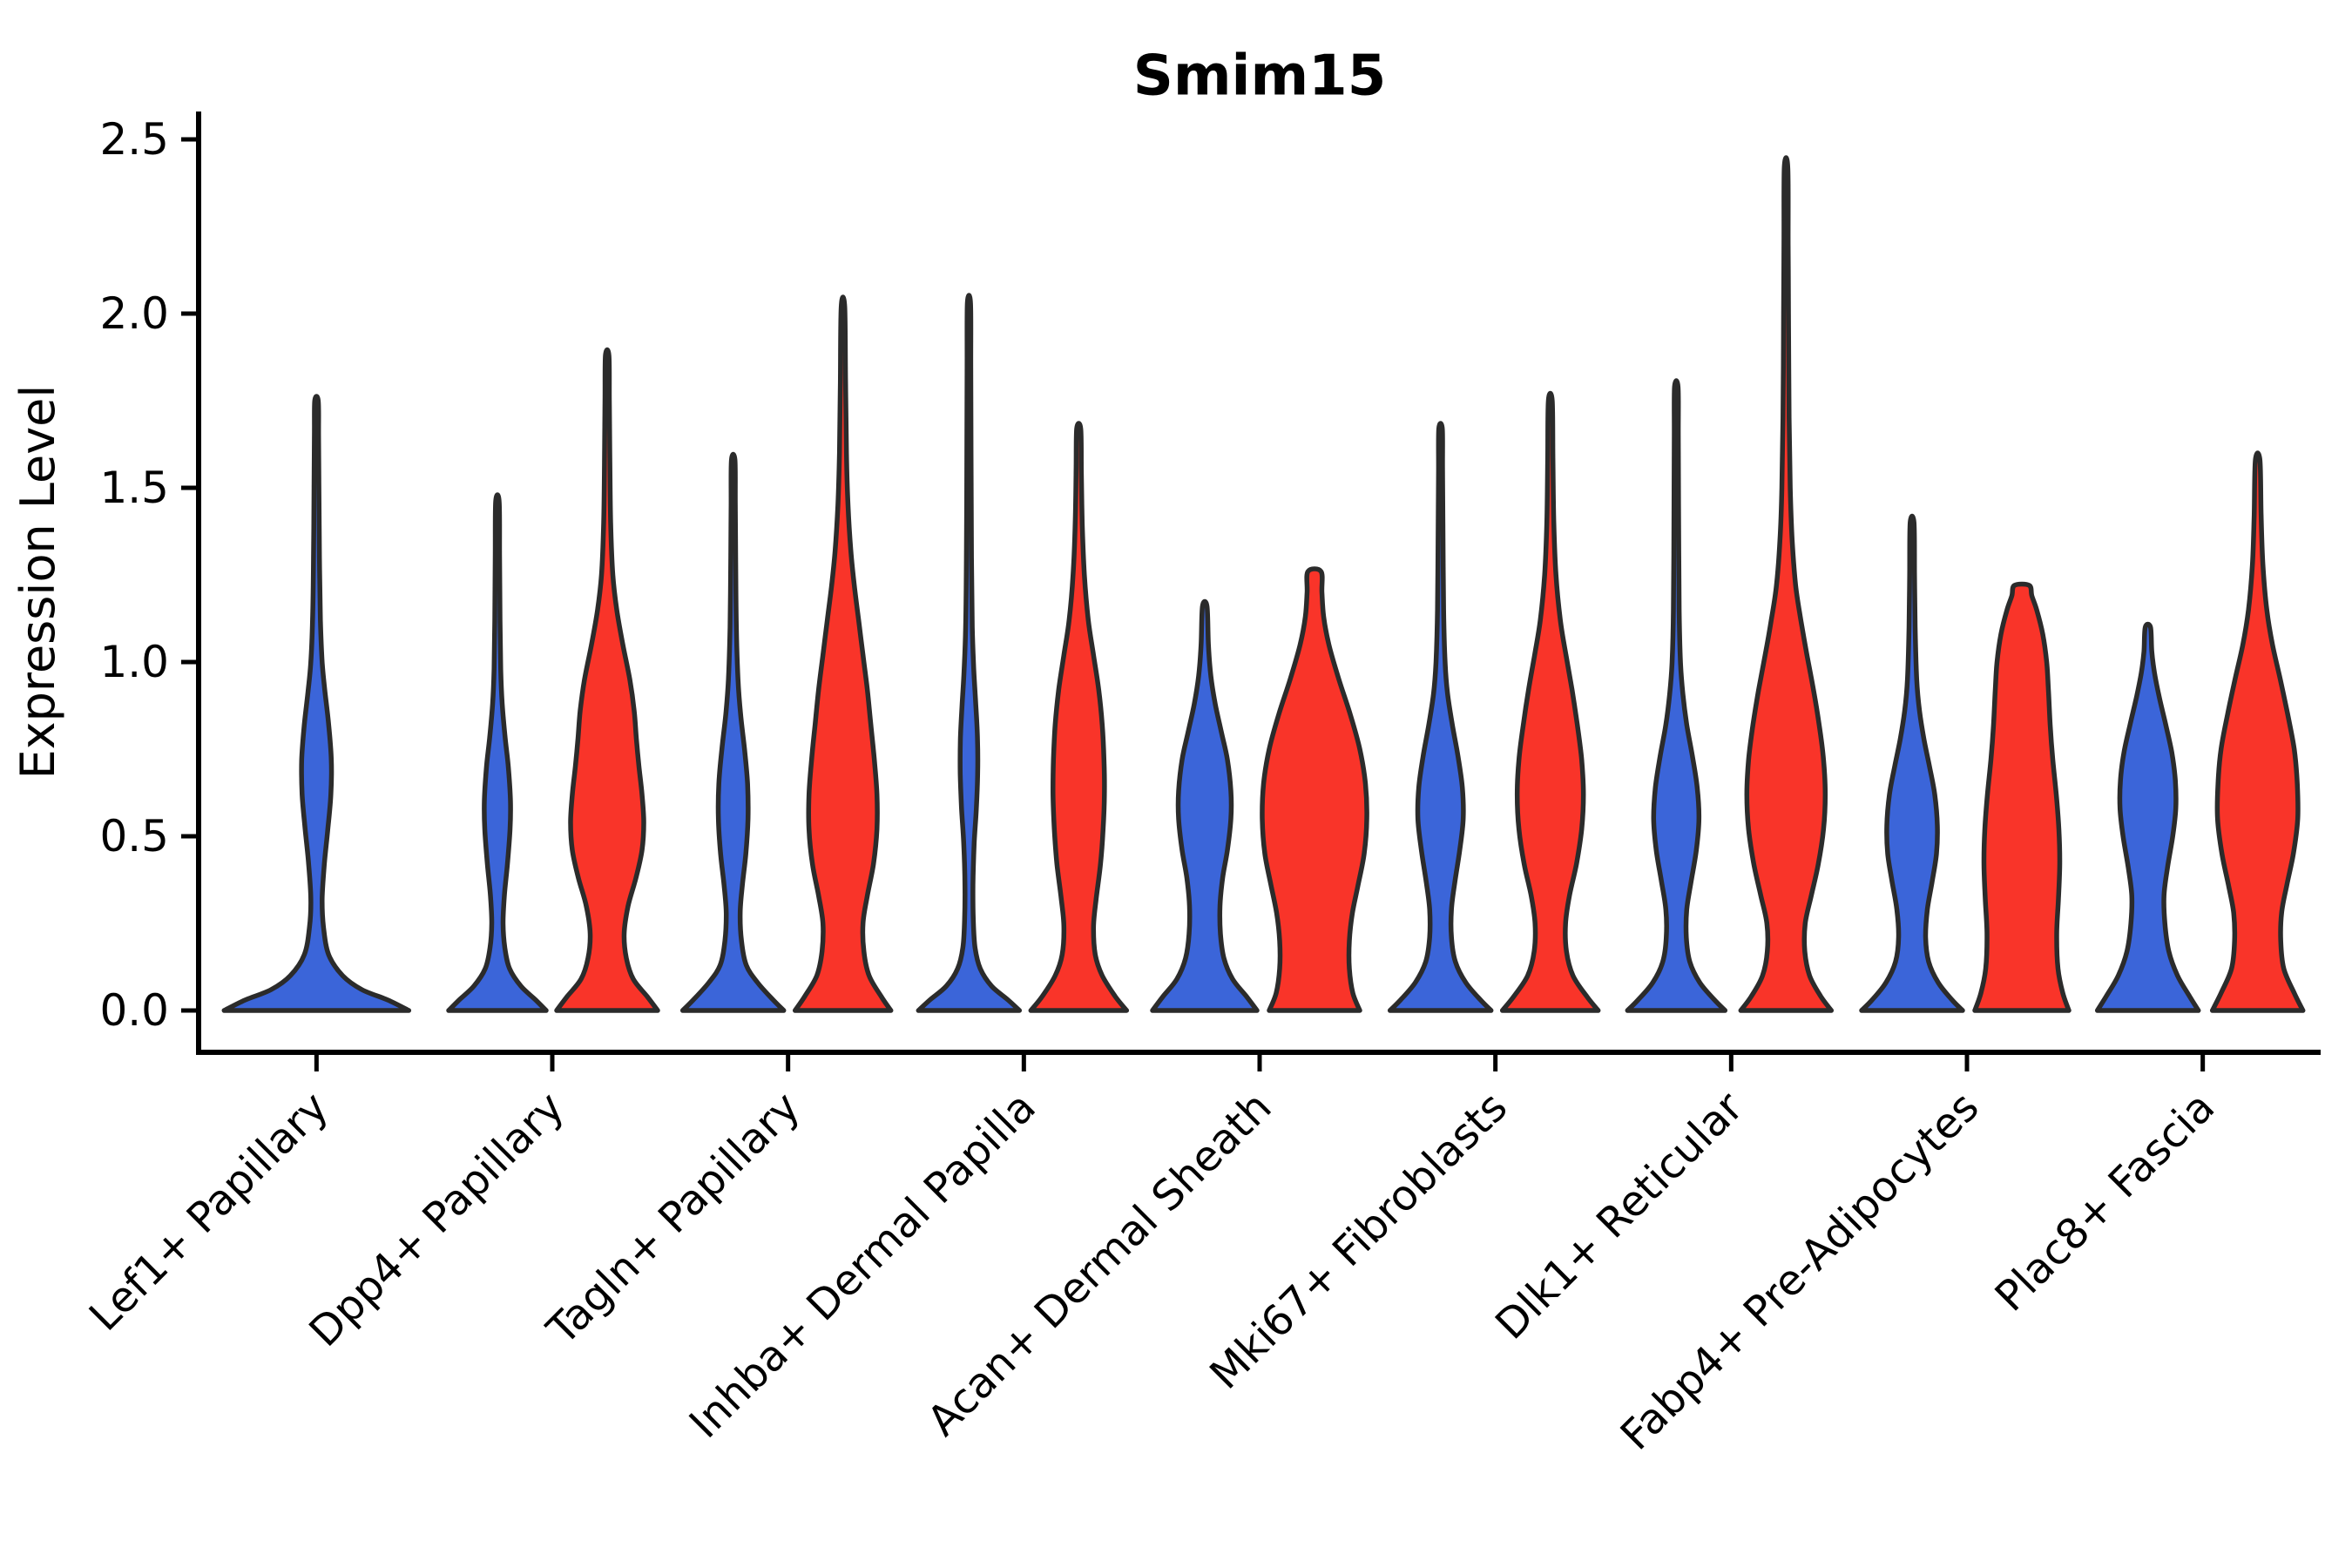 This screenshot has height=1568, width=2352. What do you see at coordinates (1205, 805) in the screenshot?
I see `violin-acan-dermal-sheath-blue` at bounding box center [1205, 805].